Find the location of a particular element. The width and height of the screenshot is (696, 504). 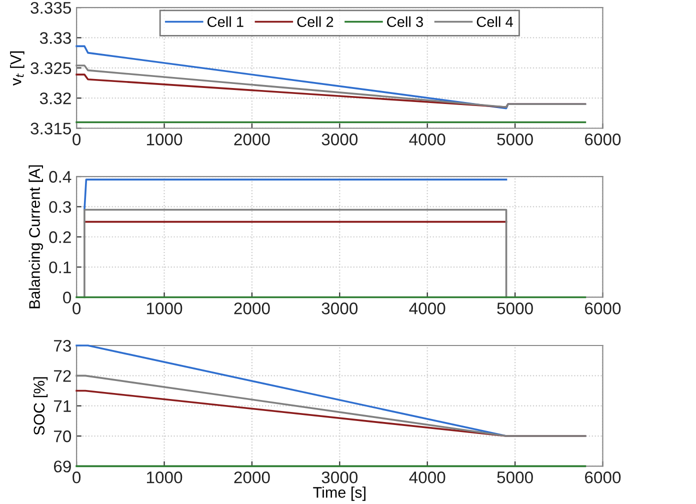

y-tick-label: 3.32 is located at coordinates (55, 98).